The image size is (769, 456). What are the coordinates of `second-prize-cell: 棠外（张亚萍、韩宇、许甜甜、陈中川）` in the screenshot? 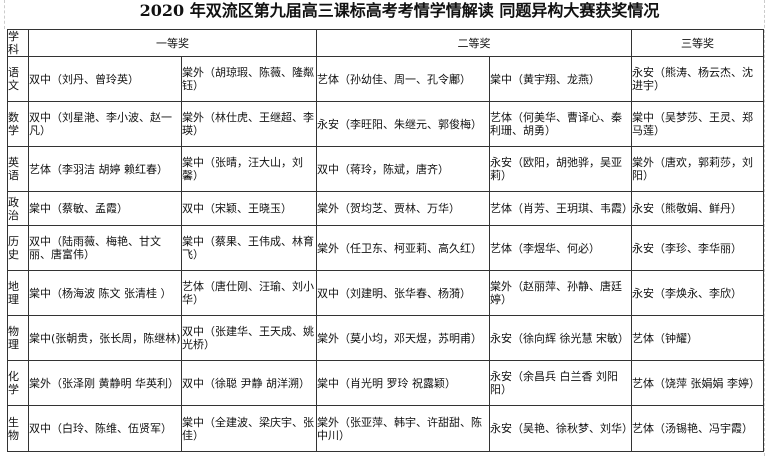 It's located at (403, 428).